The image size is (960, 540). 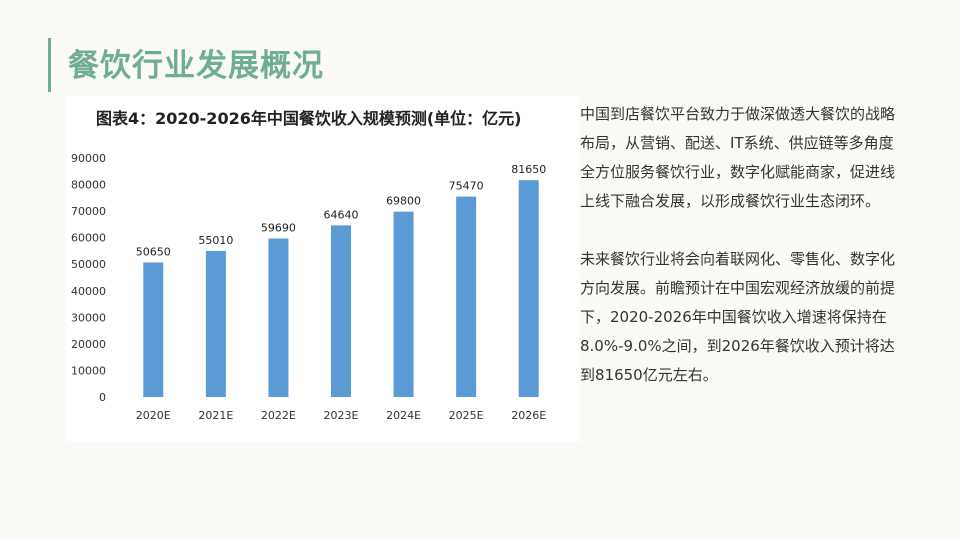 What do you see at coordinates (278, 415) in the screenshot?
I see `x-tick-label: 2022E` at bounding box center [278, 415].